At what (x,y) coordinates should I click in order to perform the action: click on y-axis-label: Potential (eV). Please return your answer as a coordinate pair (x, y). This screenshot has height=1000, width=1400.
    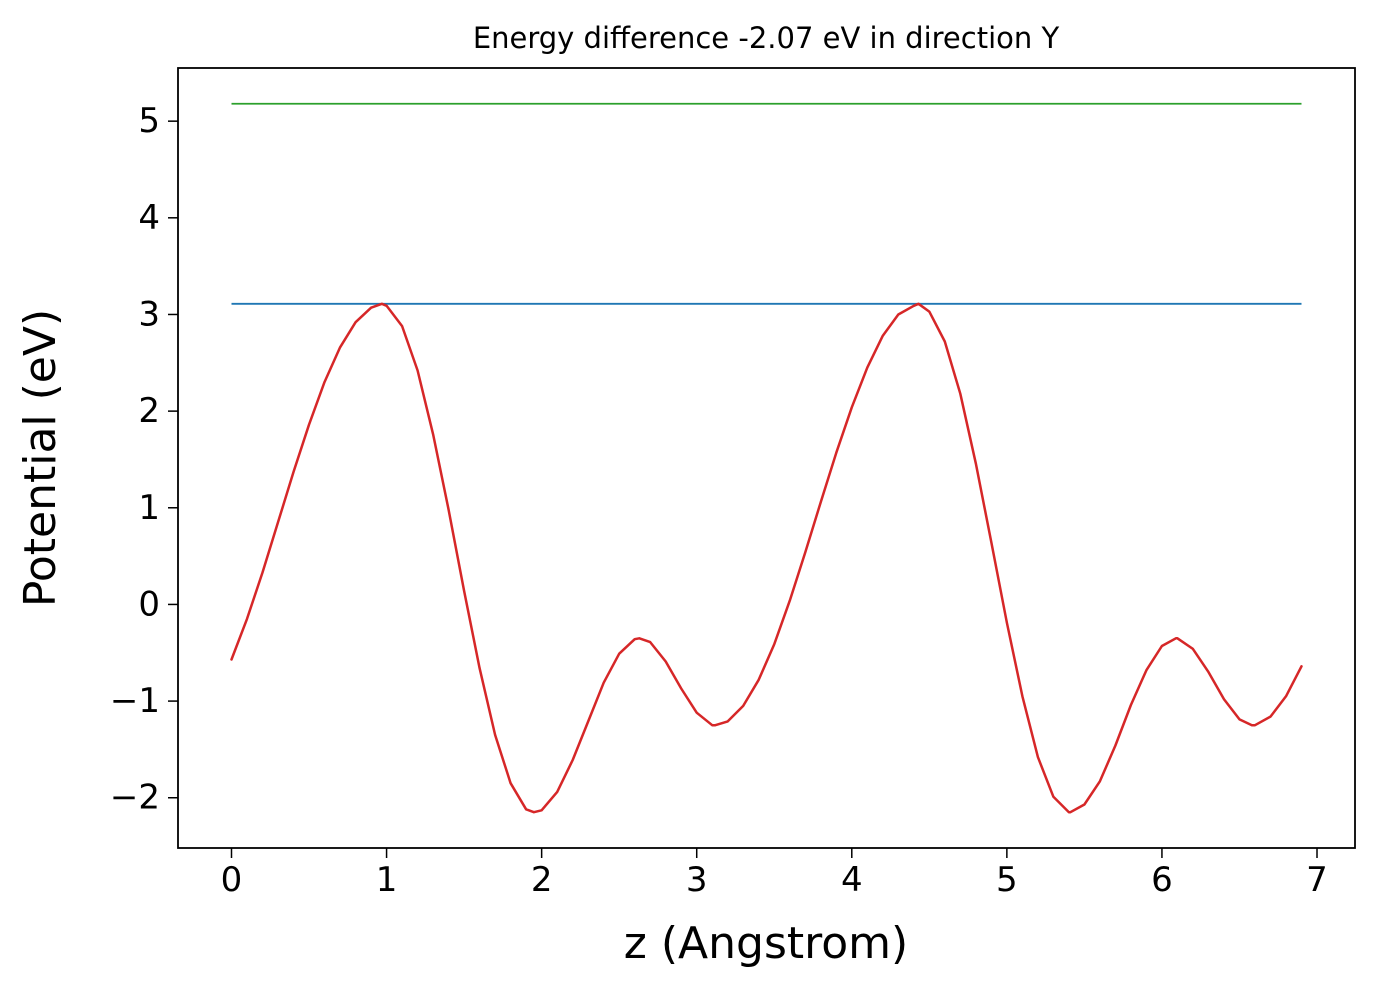
    Looking at the image, I should click on (40, 458).